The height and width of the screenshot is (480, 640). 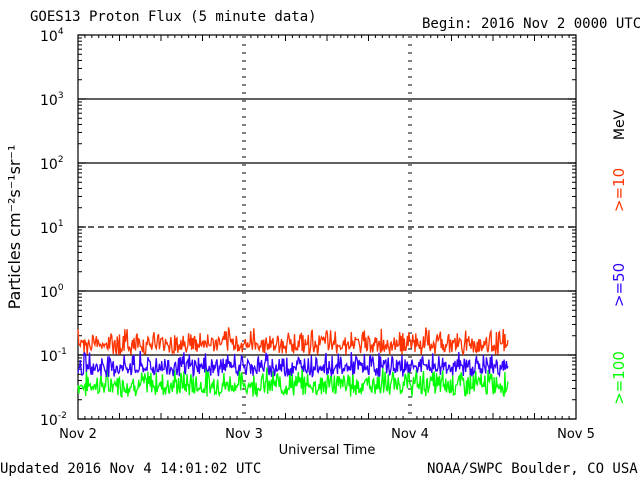 I want to click on series-line--10-mev, so click(x=293, y=341).